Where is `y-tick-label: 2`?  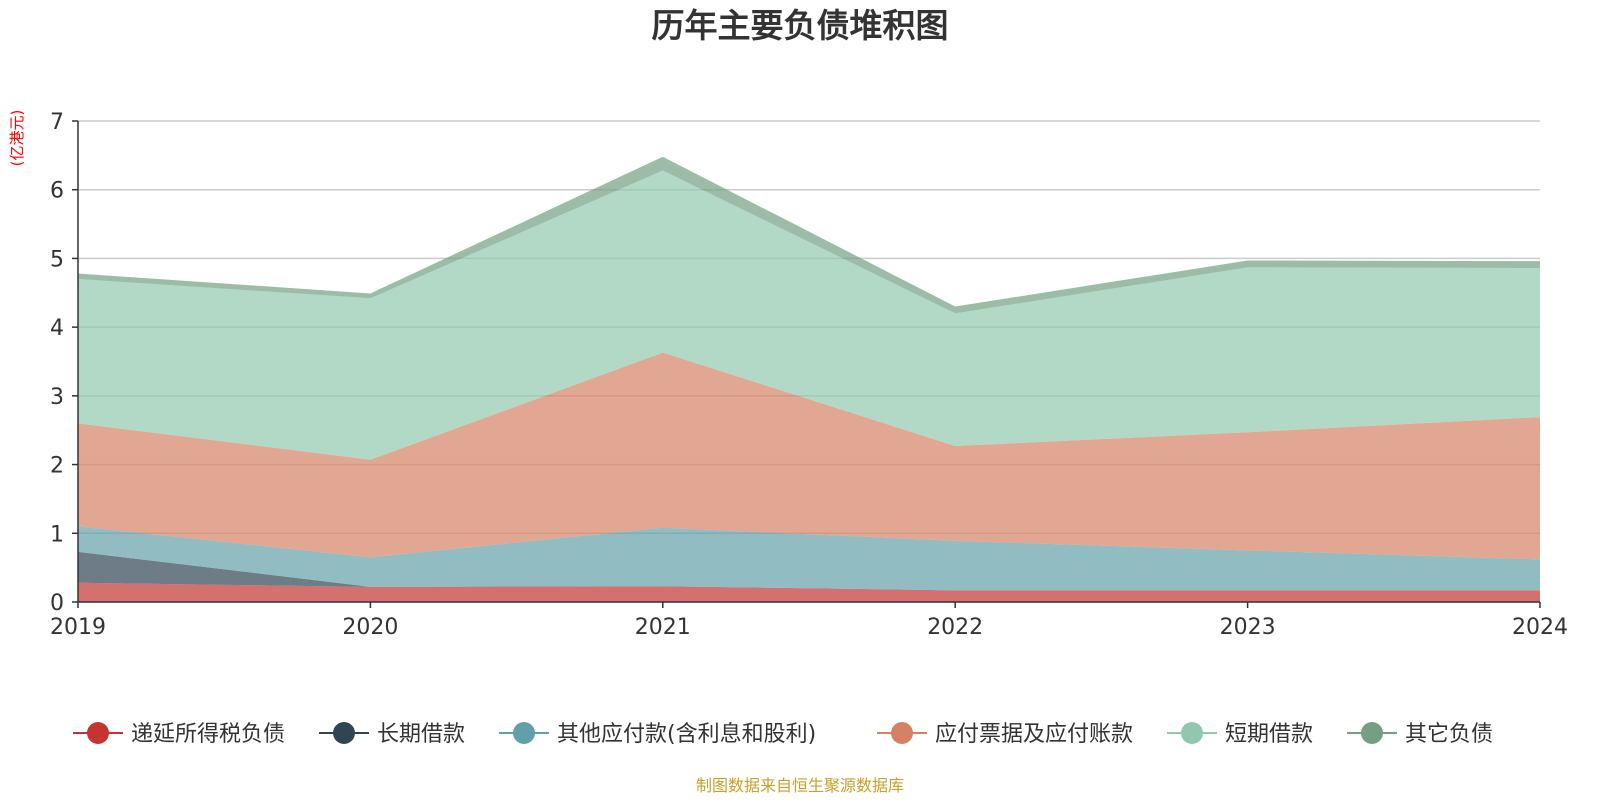
y-tick-label: 2 is located at coordinates (57, 466).